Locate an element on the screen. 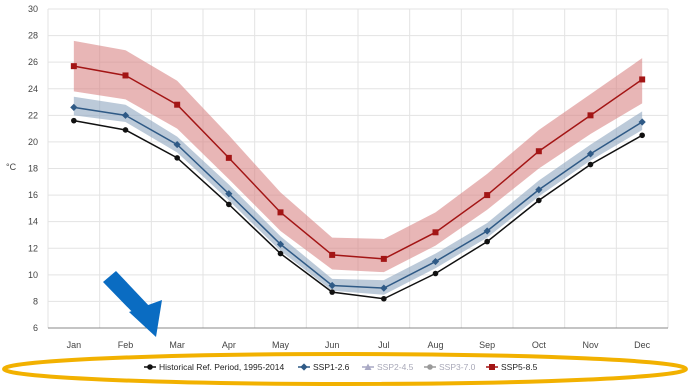  y-tick-label: 18 is located at coordinates (33, 169).